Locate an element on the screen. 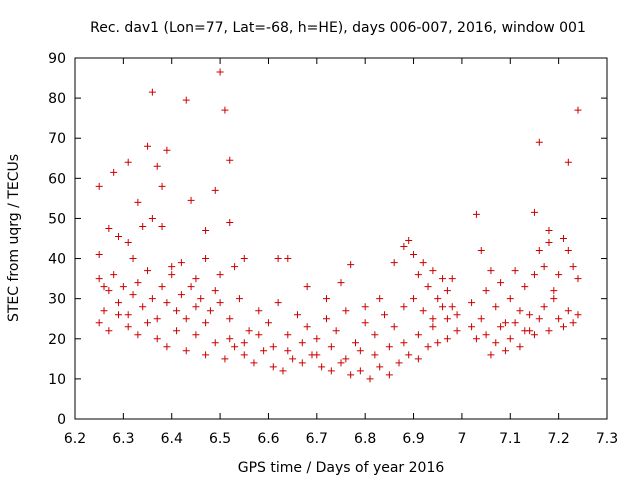 This screenshot has height=480, width=640. x-tick-label: 7 is located at coordinates (461, 439).